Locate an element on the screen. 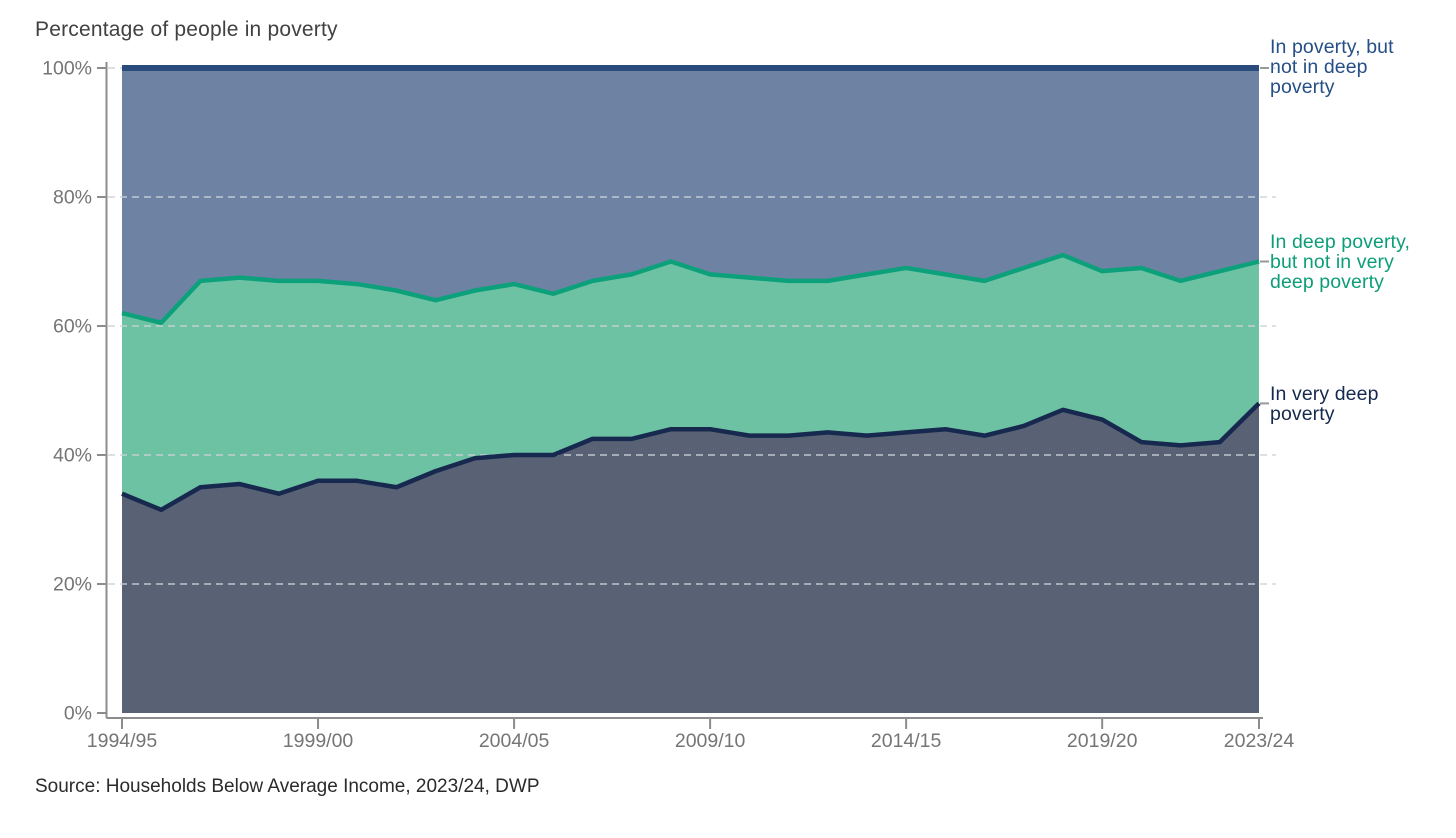  y-axis-tick-label: 80% is located at coordinates (72, 198).